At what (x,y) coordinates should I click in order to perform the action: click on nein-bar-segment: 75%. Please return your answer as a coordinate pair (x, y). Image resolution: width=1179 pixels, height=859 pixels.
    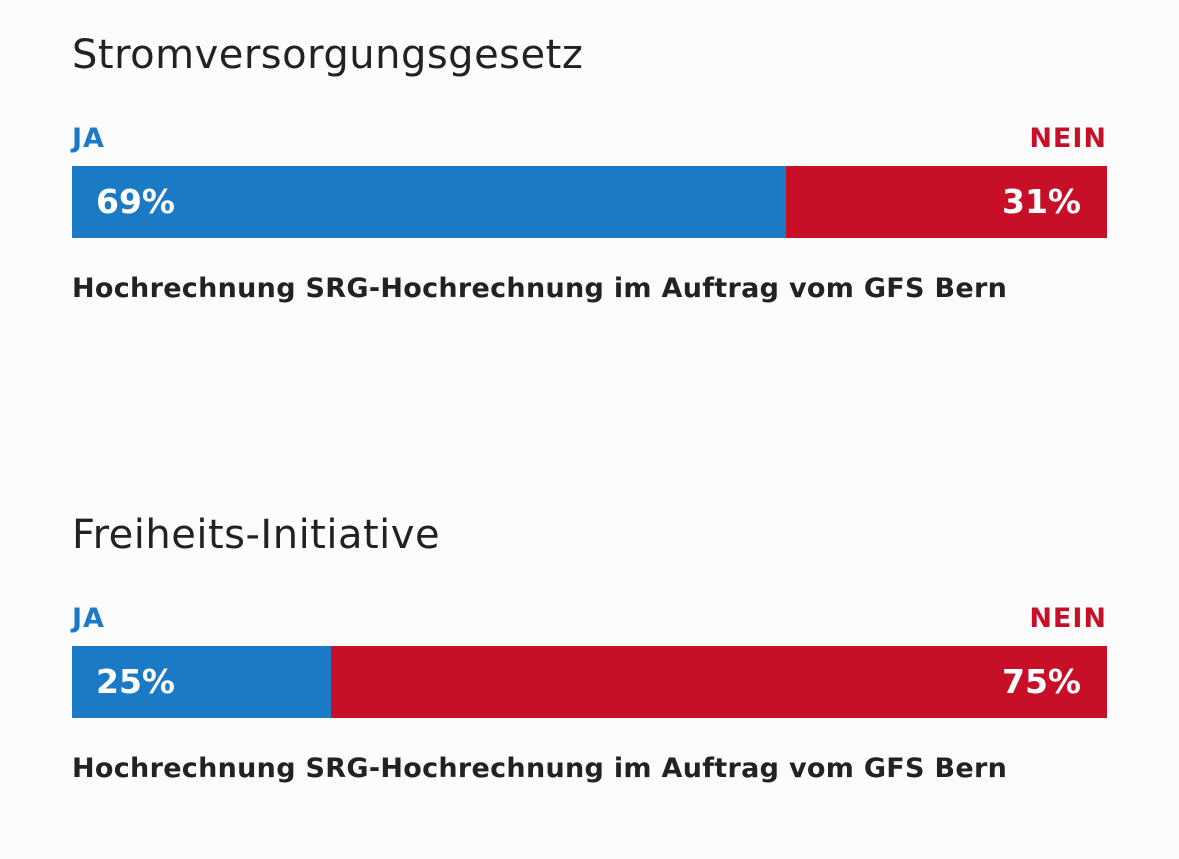
    Looking at the image, I should click on (718, 682).